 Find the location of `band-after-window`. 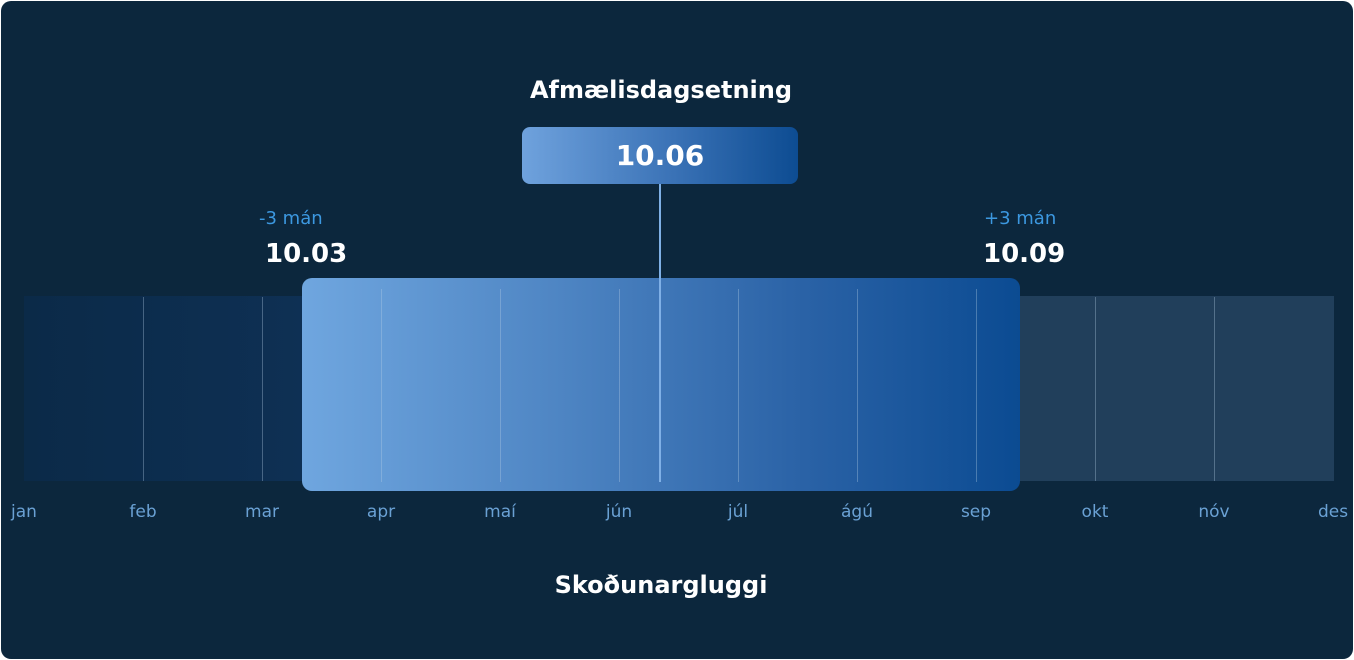

band-after-window is located at coordinates (1174, 388).